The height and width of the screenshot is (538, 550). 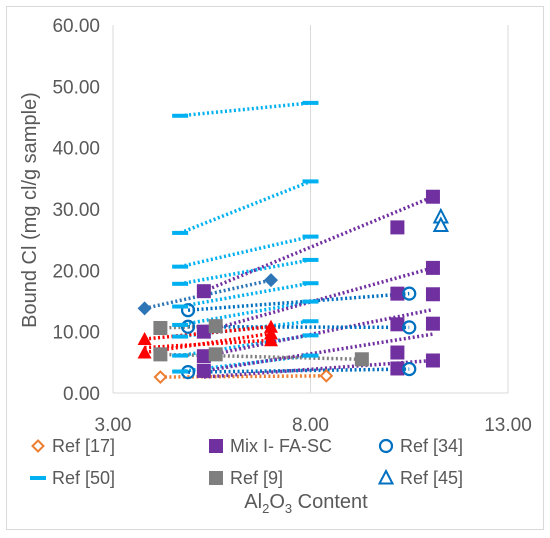 What do you see at coordinates (281, 446) in the screenshot?
I see `legend-label: Mix I- FA-SC` at bounding box center [281, 446].